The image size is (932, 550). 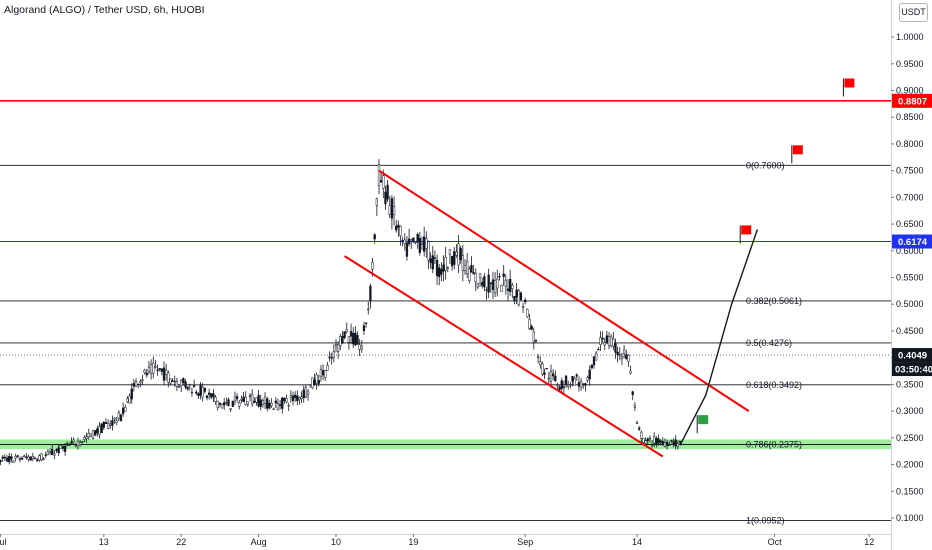 What do you see at coordinates (765, 165) in the screenshot?
I see `fib-label: 0(0.7600)` at bounding box center [765, 165].